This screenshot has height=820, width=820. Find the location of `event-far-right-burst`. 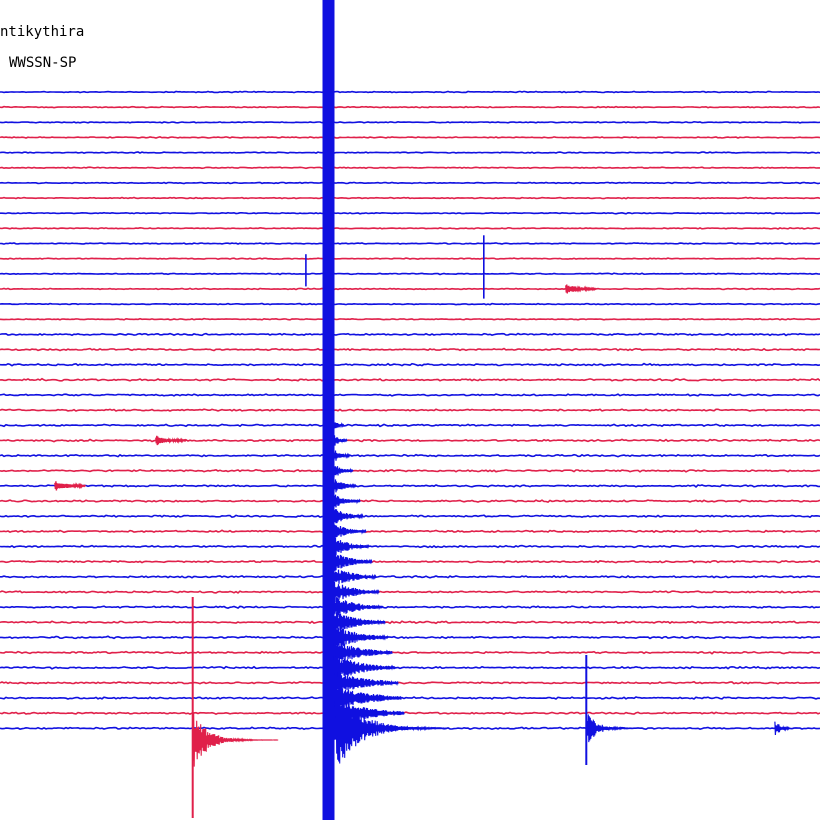

event-far-right-burst is located at coordinates (782, 728).